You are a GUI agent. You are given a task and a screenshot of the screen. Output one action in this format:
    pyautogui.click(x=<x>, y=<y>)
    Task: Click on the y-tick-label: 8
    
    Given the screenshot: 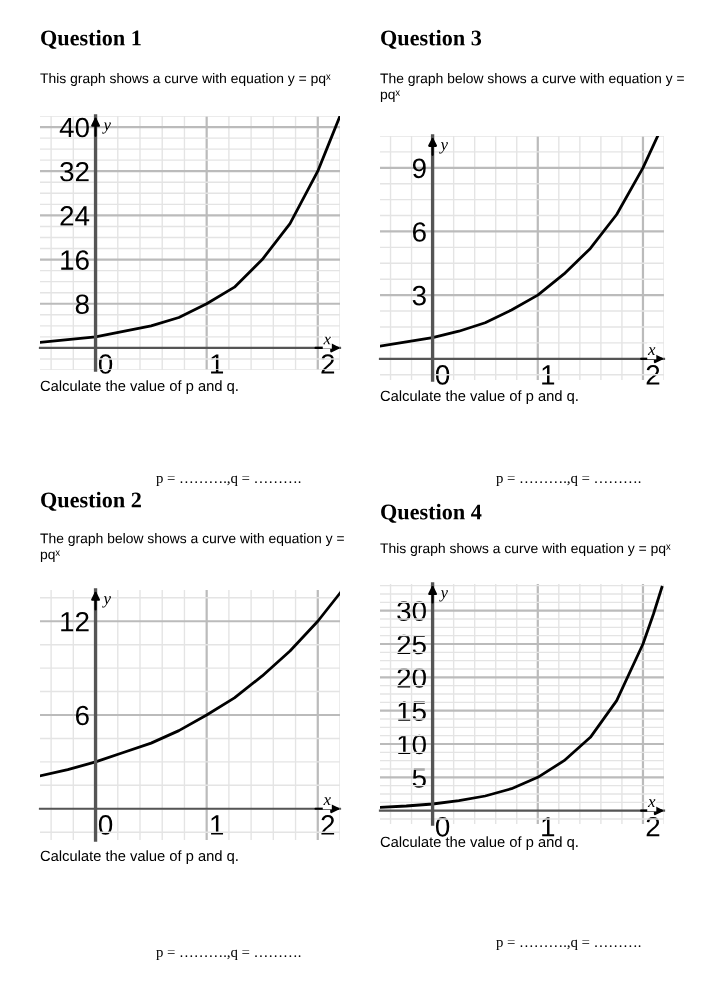 What is the action you would take?
    pyautogui.click(x=82, y=304)
    